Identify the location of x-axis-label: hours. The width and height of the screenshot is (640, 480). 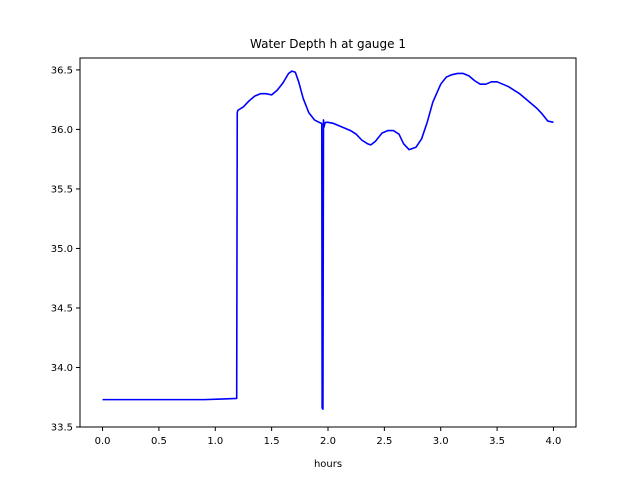
(328, 464).